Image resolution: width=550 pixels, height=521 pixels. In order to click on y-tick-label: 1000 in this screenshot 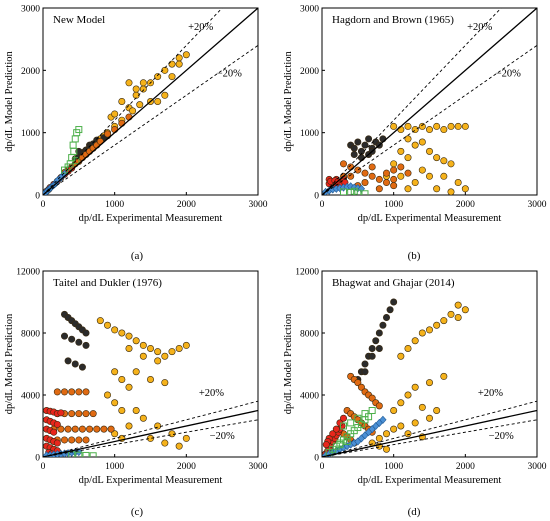, I will do `click(30, 134)`.